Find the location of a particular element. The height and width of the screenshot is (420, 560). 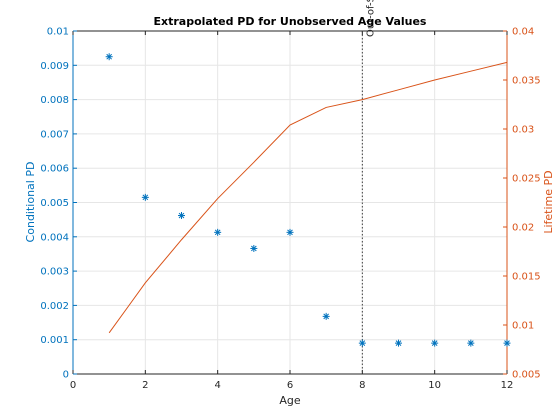

out-of-sample-label: Out-of-Sample is located at coordinates (370, 18).